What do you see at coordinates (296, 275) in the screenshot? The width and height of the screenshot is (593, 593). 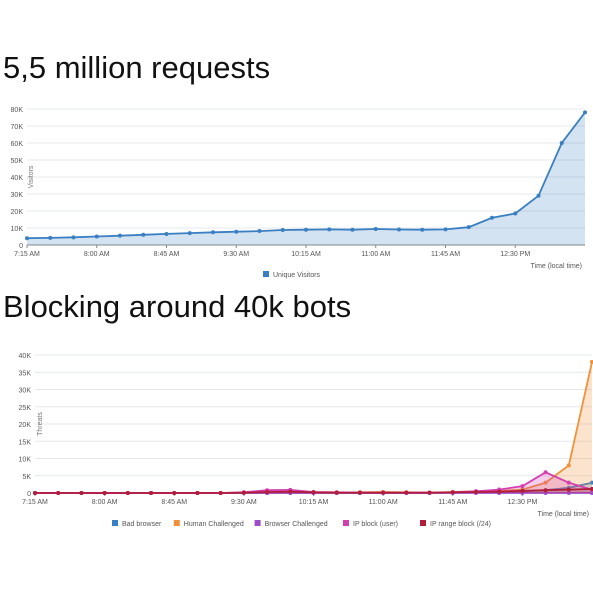 I see `legend-label: Unique Visitors` at bounding box center [296, 275].